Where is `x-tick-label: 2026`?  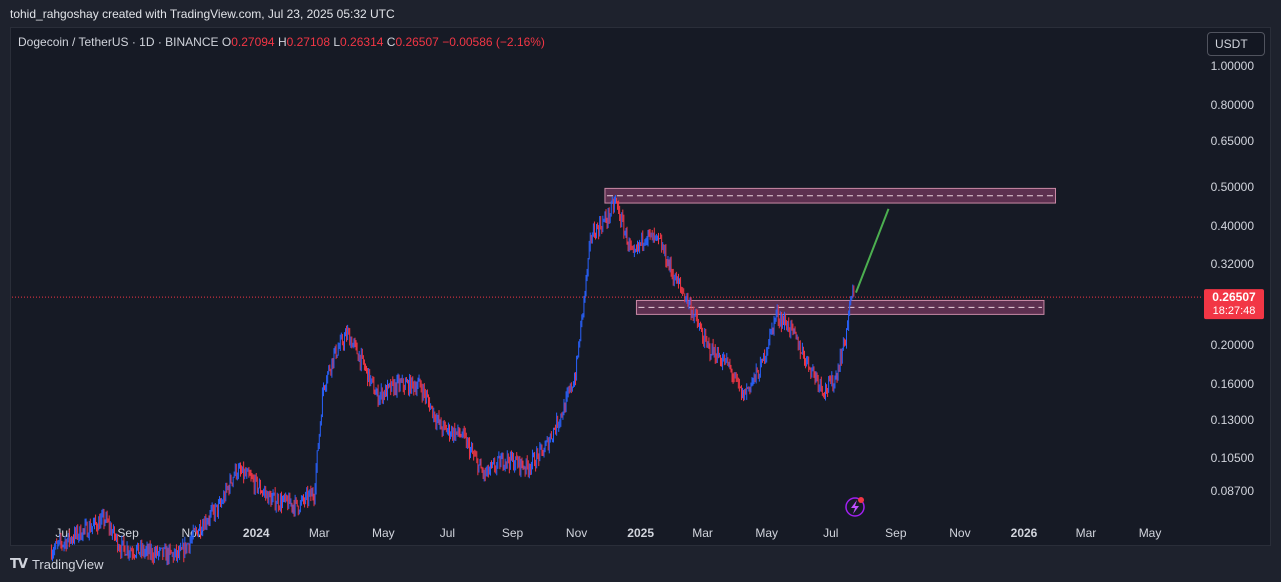
x-tick-label: 2026 is located at coordinates (1024, 533).